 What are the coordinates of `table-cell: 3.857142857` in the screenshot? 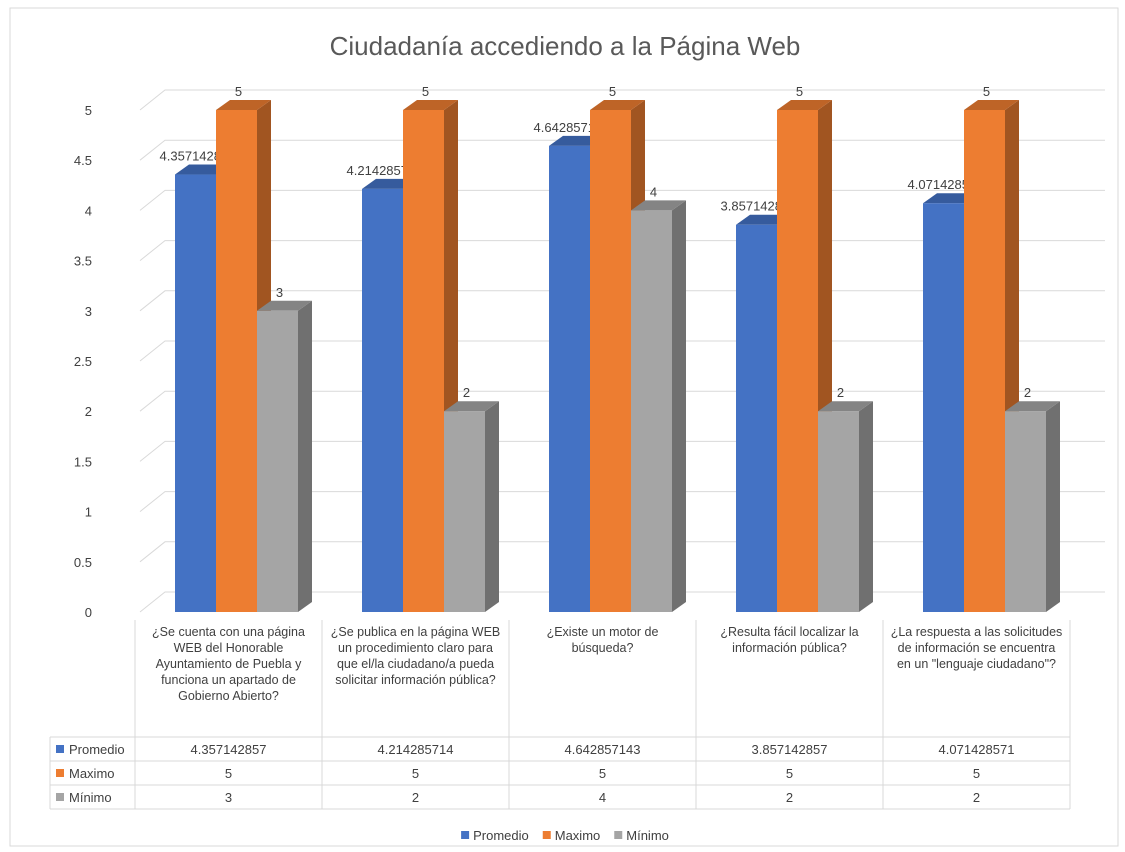 It's located at (790, 749).